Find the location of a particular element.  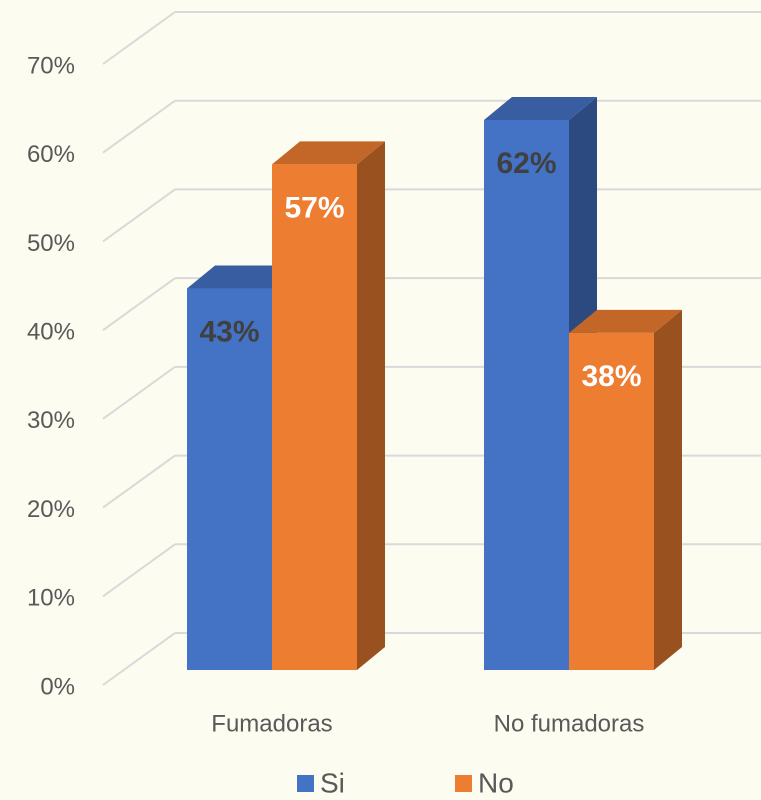

y-tick-label: 60% is located at coordinates (51, 154).